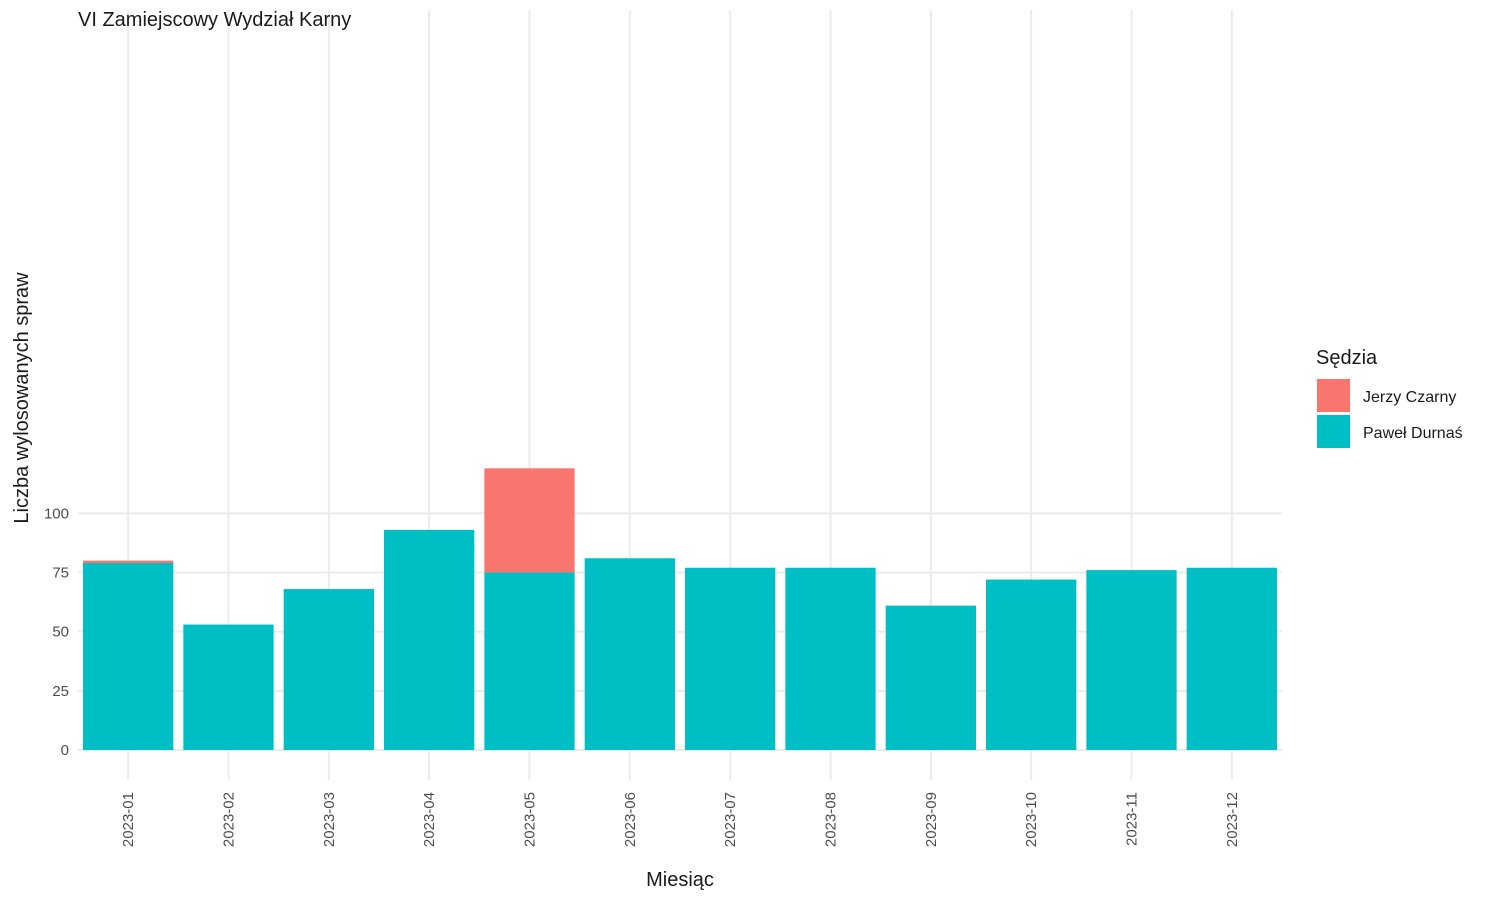  Describe the element at coordinates (1031, 819) in the screenshot. I see `x-tick-label: 2023-10` at that location.